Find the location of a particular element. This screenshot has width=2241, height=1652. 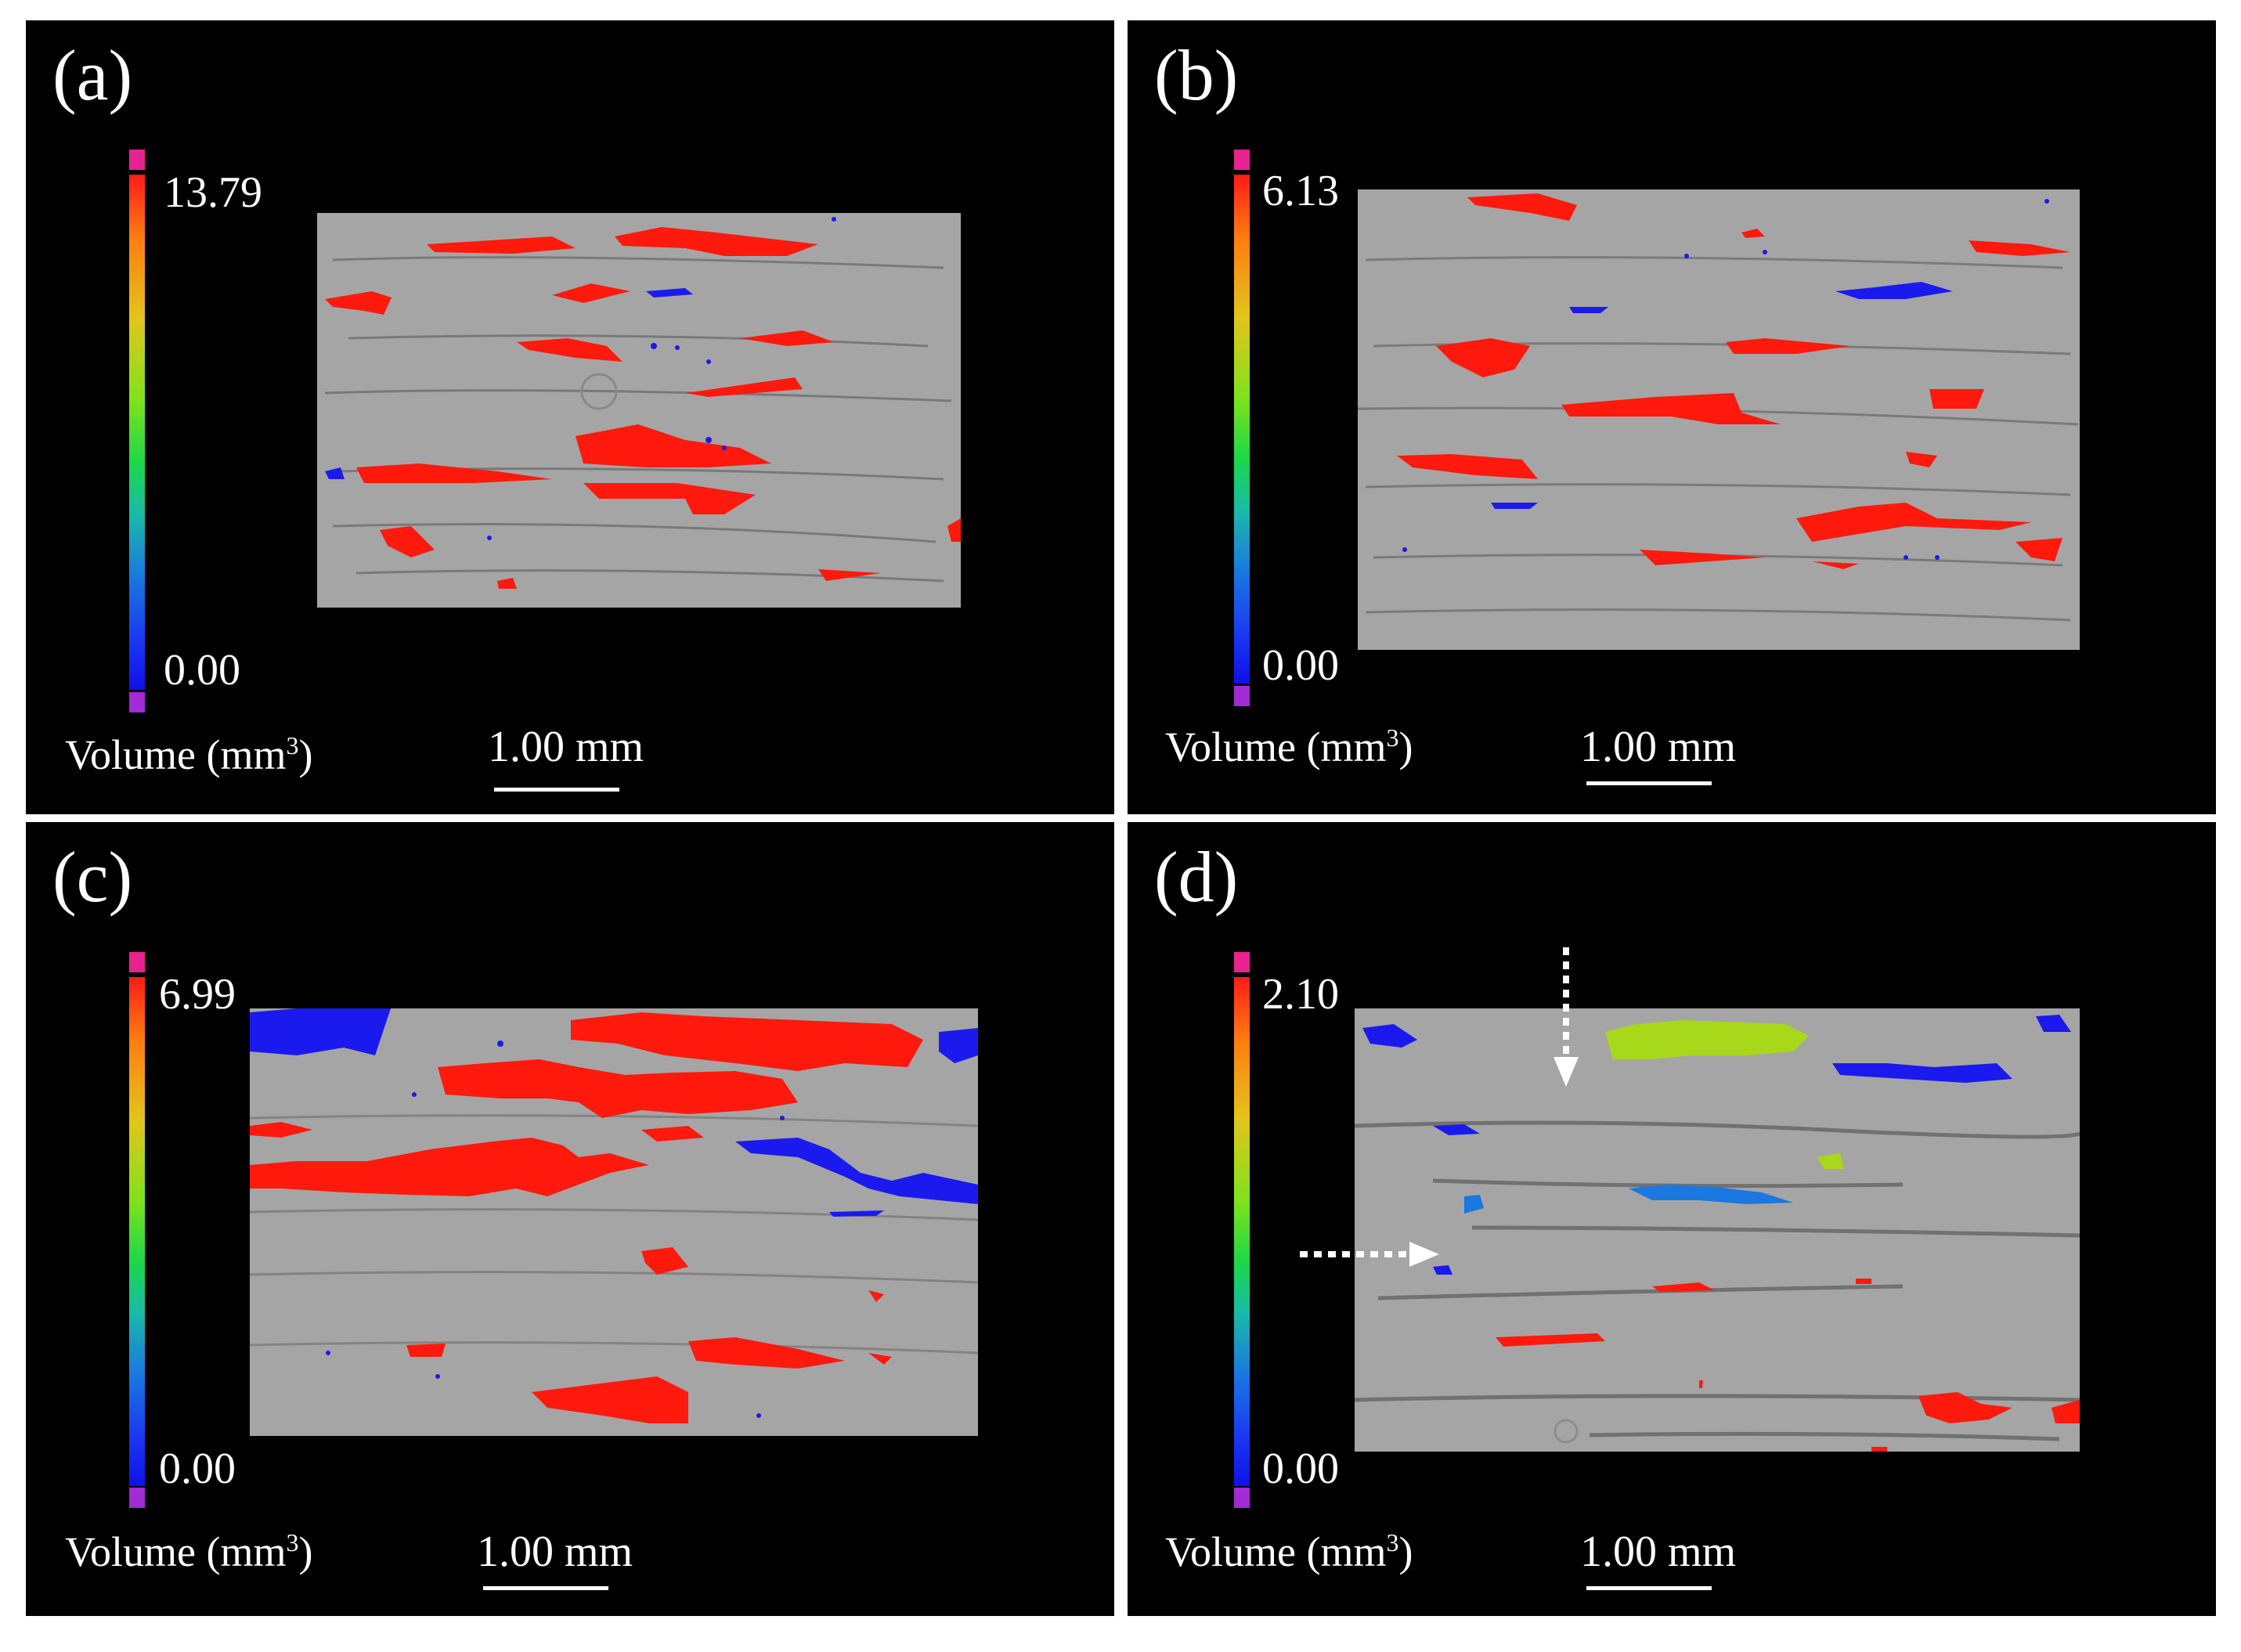

panel-label: (a) is located at coordinates (92, 75).